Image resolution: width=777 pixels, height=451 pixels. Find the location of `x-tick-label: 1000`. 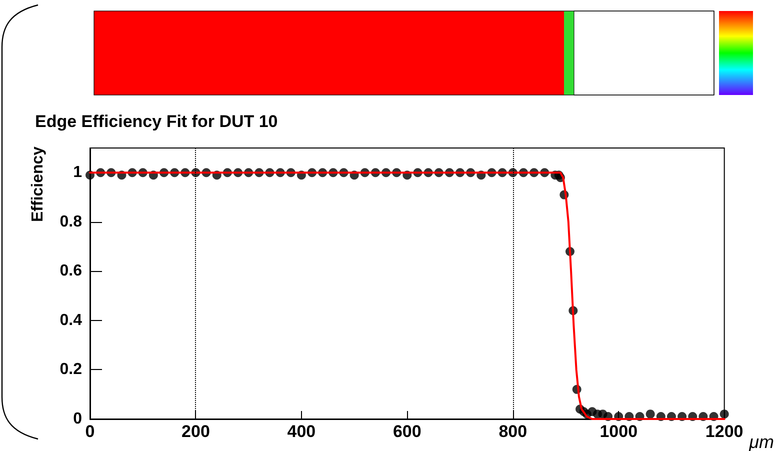

x-tick-label: 1000 is located at coordinates (619, 431).